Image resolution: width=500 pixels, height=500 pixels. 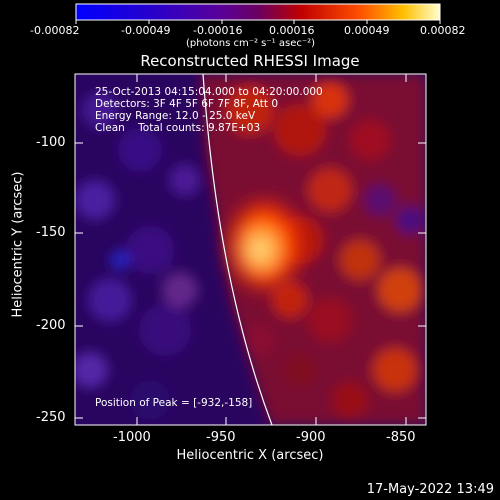 What do you see at coordinates (401, 437) in the screenshot?
I see `x-tick-label: -850` at bounding box center [401, 437].